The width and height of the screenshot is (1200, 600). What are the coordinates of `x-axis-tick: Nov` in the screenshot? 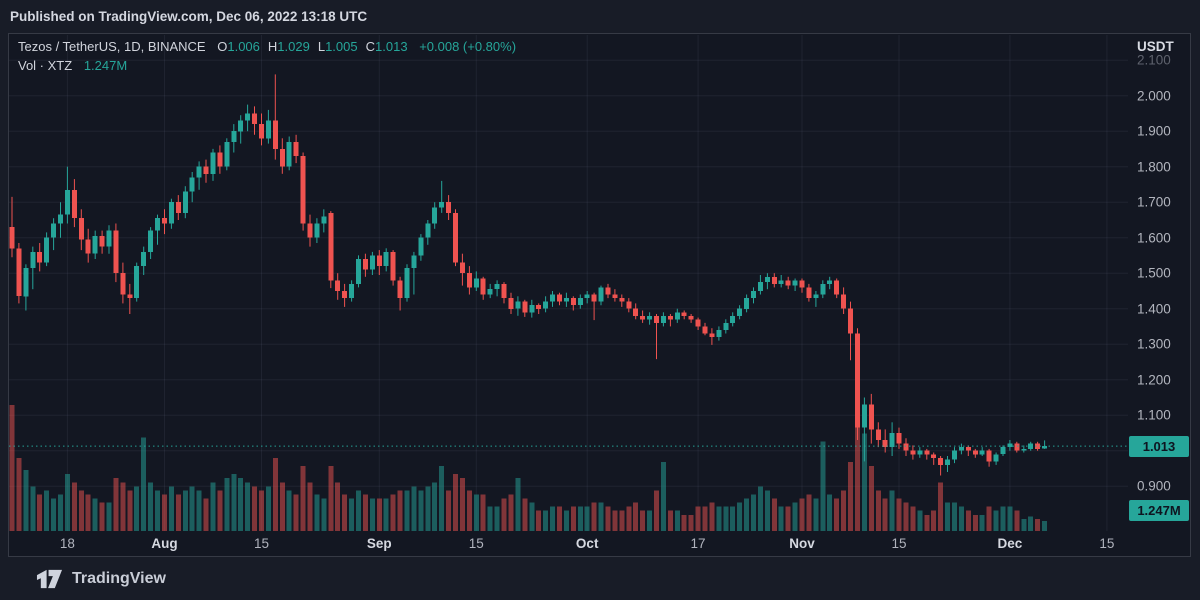 It's located at (802, 543).